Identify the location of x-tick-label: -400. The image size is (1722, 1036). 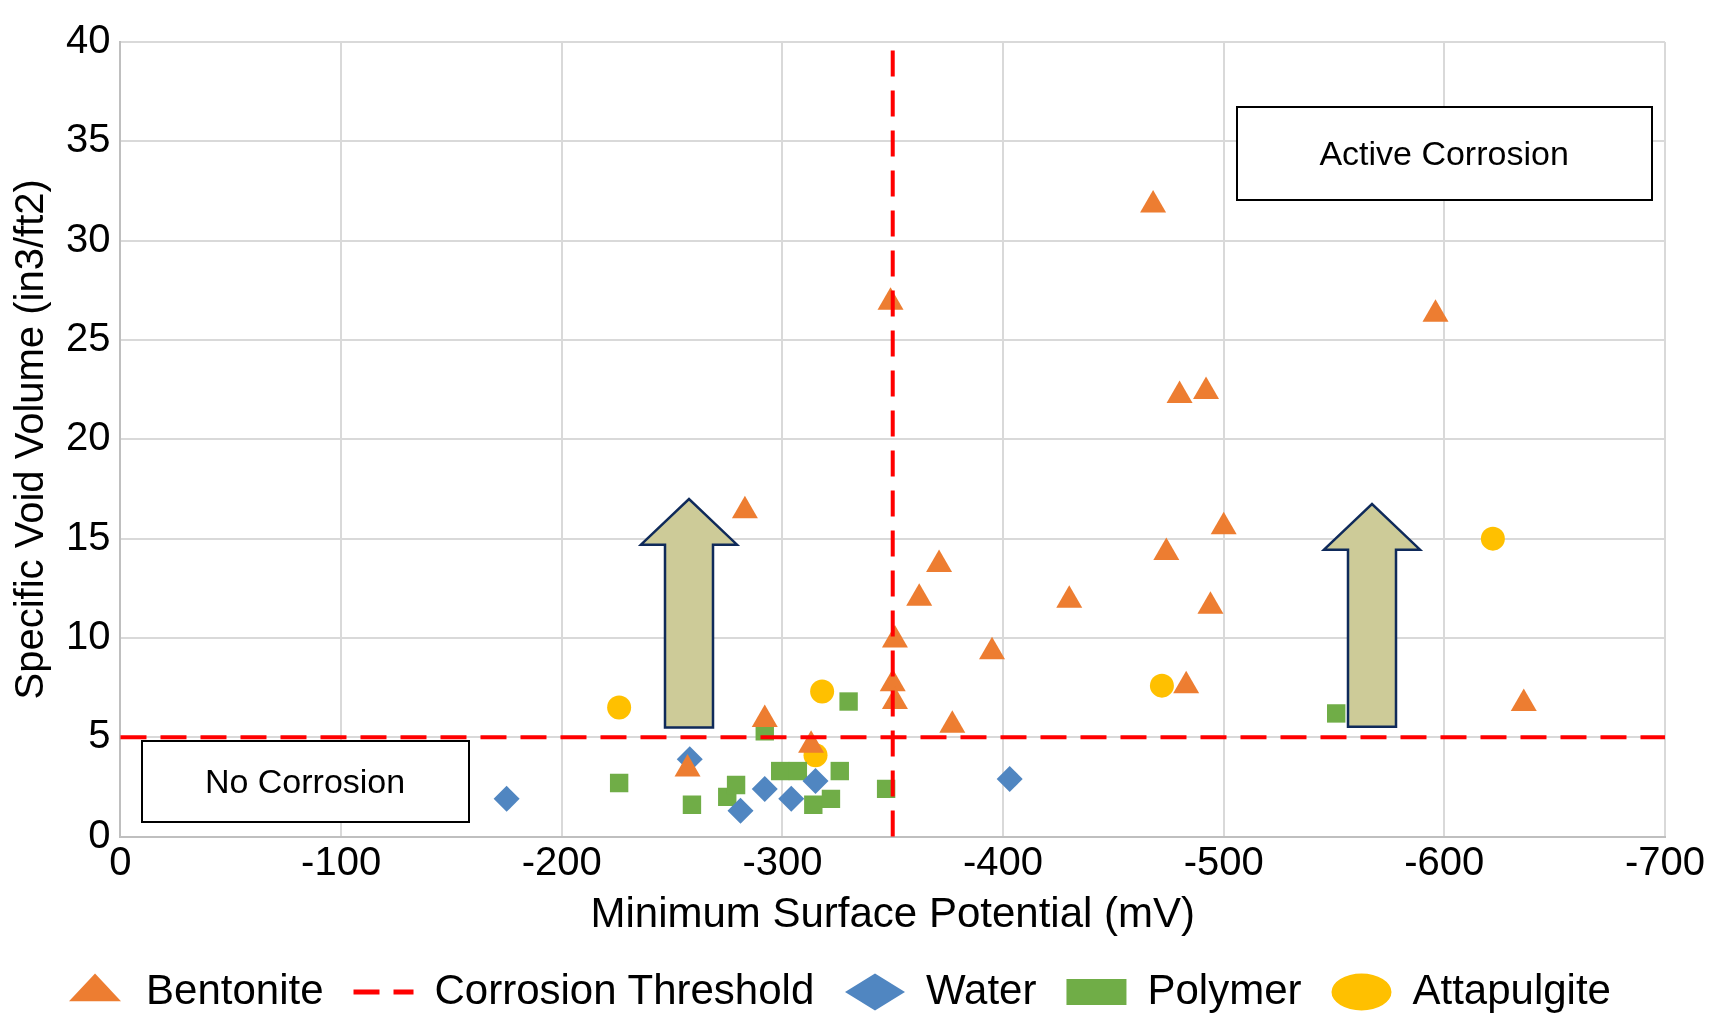
(1003, 860).